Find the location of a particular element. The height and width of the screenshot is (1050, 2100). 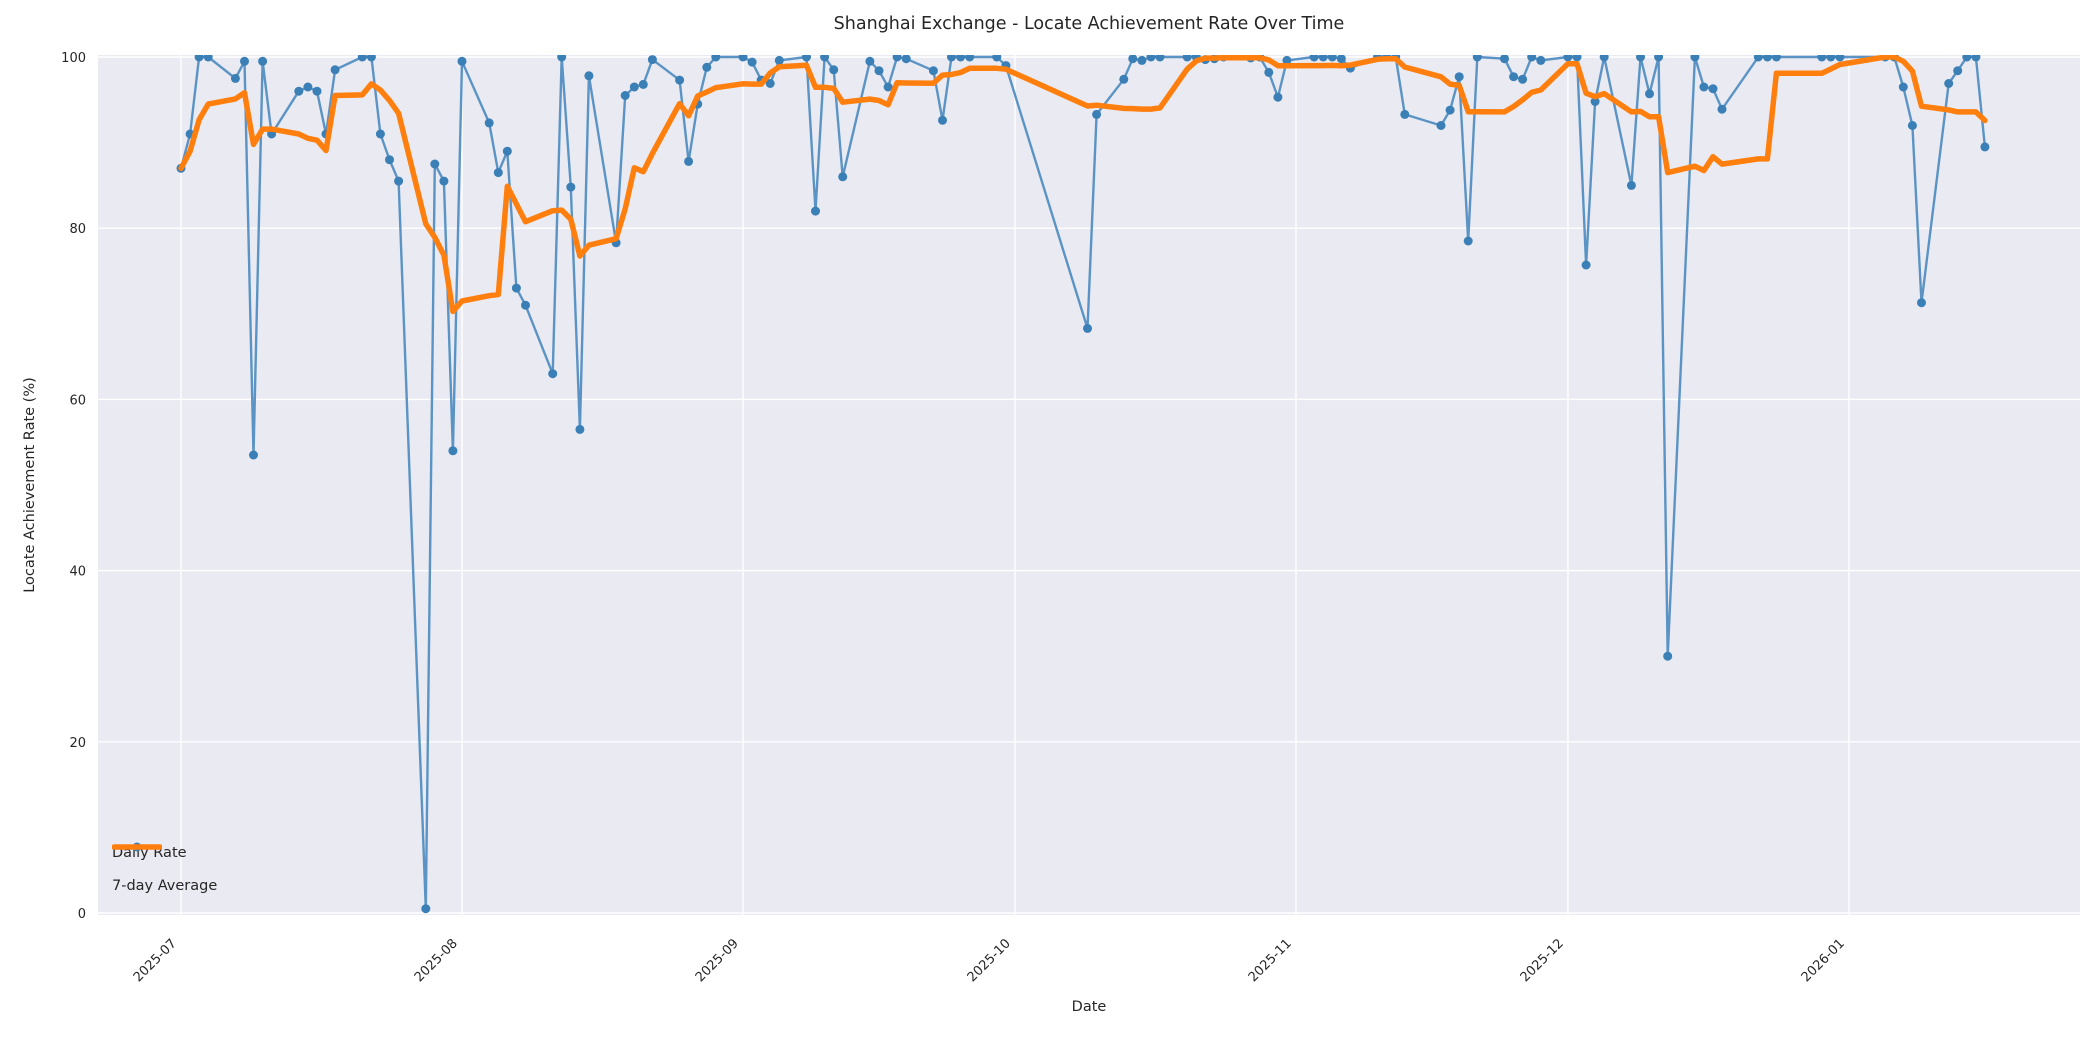

x-tick-label: 2025-07 is located at coordinates (155, 960).